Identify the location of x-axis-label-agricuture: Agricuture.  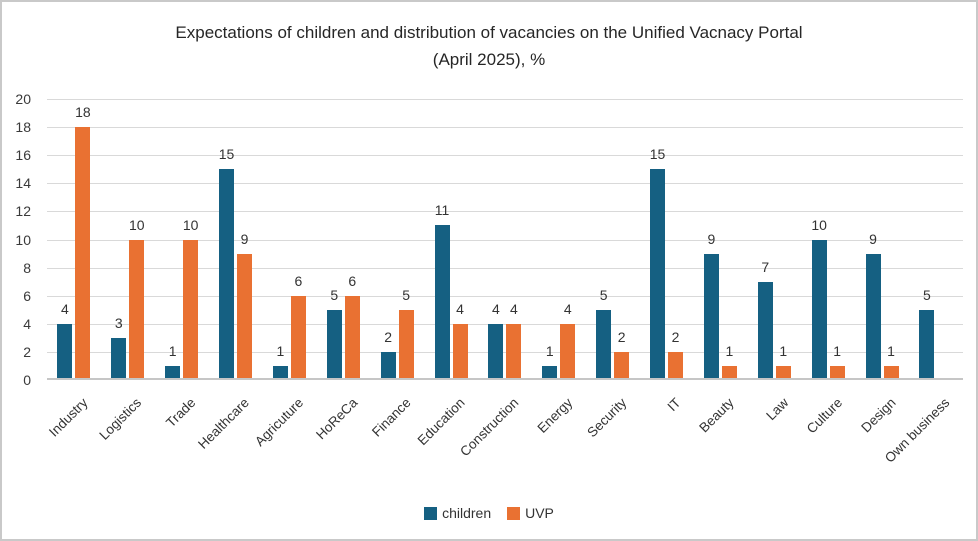
(279, 422).